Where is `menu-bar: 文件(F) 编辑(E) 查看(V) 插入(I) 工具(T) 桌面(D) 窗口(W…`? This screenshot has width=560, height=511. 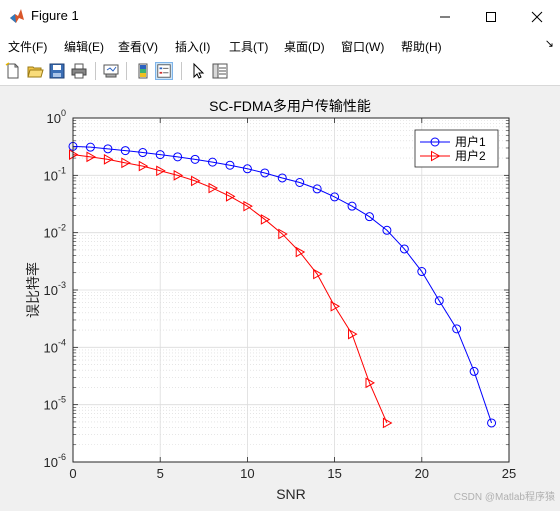 menu-bar: 文件(F) 编辑(E) 查看(V) 插入(I) 工具(T) 桌面(D) 窗口(W… is located at coordinates (280, 45).